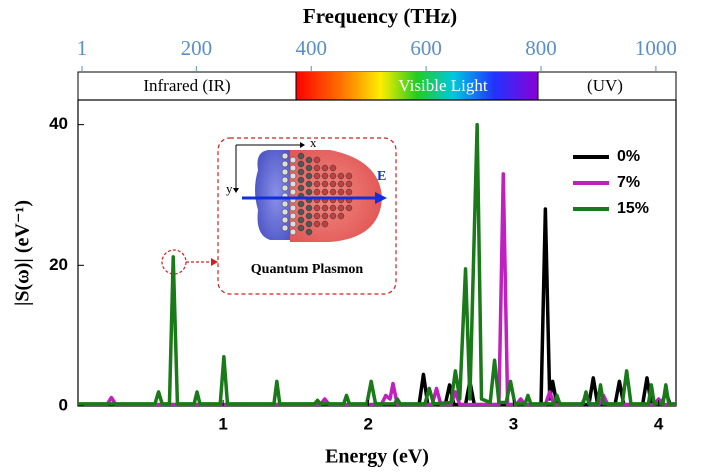 The image size is (707, 473). What do you see at coordinates (58, 264) in the screenshot?
I see `y-tick-label: 20` at bounding box center [58, 264].